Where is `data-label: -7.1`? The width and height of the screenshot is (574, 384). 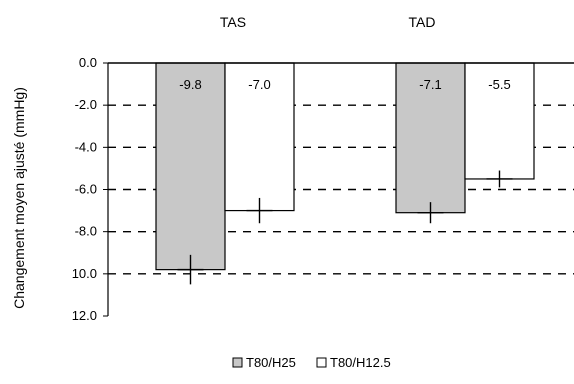
data-label: -7.1 is located at coordinates (430, 84).